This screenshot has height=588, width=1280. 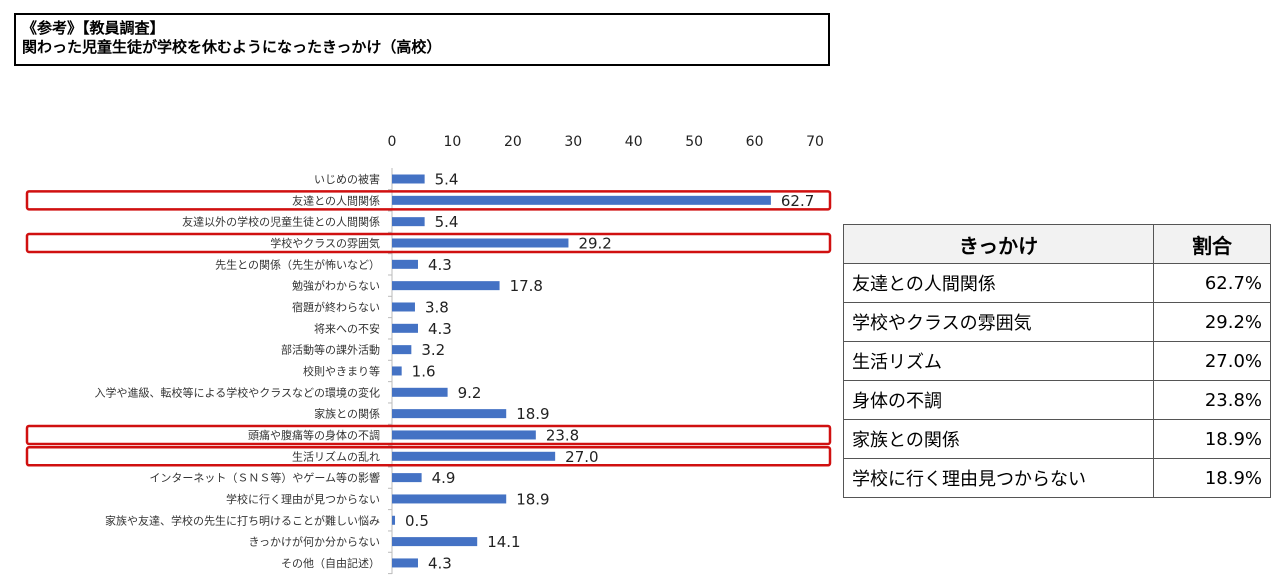 What do you see at coordinates (998, 439) in the screenshot?
I see `cell-trigger: 家族との関係` at bounding box center [998, 439].